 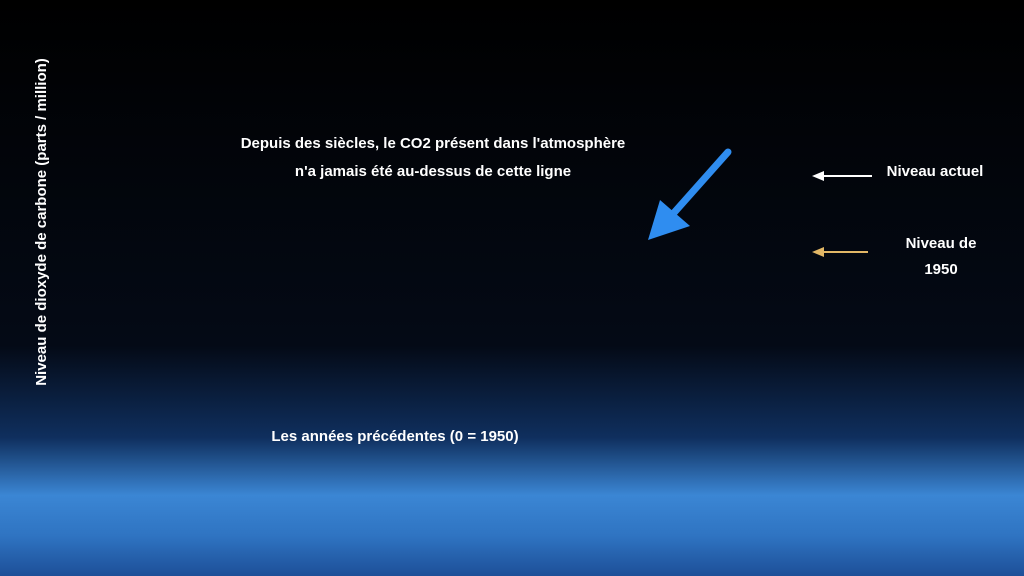 What do you see at coordinates (394, 436) in the screenshot?
I see `x-axis-label: Les années précédentes (0 = 1950)` at bounding box center [394, 436].